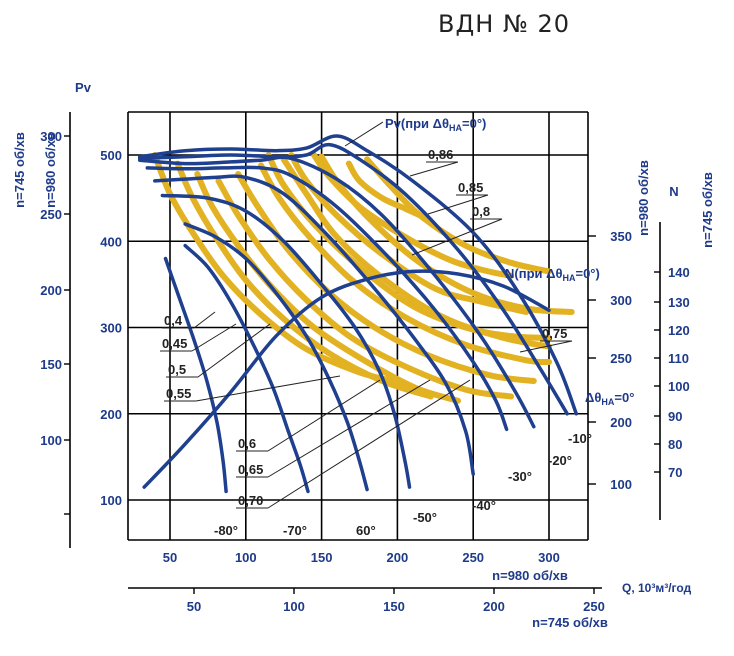 The height and width of the screenshot is (656, 734). Describe the element at coordinates (50, 170) in the screenshot. I see `y-axis-label-980: n=980 об/хв` at that location.